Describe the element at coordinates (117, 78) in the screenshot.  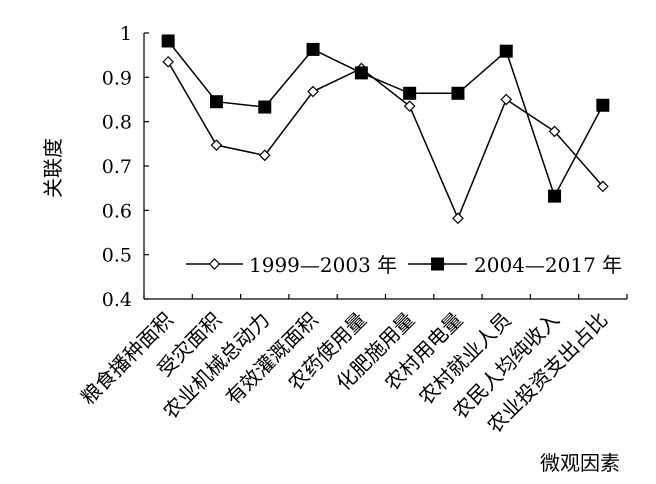
I see `y-tick-label: 0.9` at that location.